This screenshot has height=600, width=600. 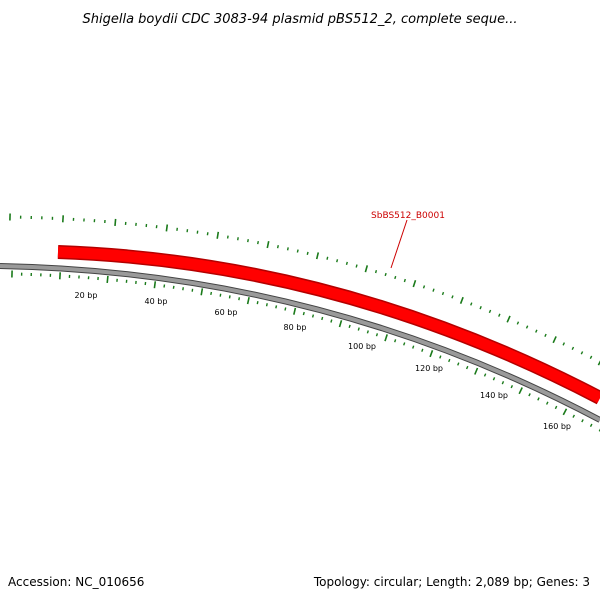 What do you see at coordinates (76, 582) in the screenshot?
I see `accession-label: Accession: NC_010656` at bounding box center [76, 582].